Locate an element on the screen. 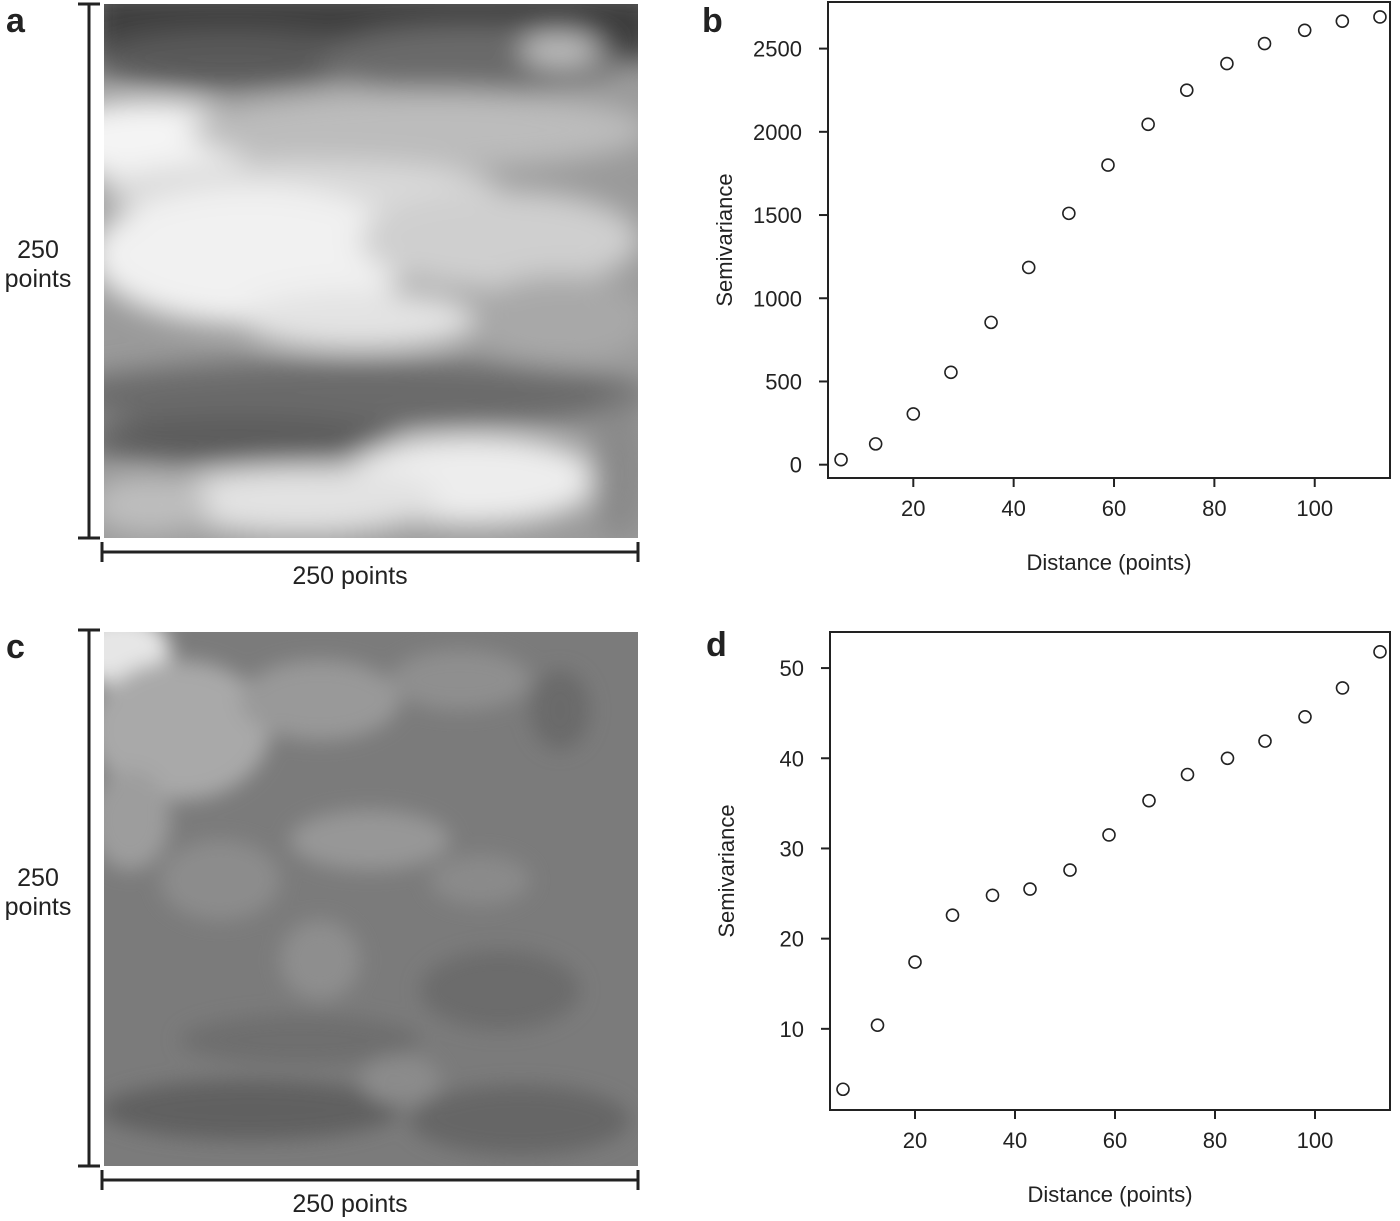 This screenshot has width=1400, height=1221. plot-b-x-tick-label: 80 is located at coordinates (1214, 508).